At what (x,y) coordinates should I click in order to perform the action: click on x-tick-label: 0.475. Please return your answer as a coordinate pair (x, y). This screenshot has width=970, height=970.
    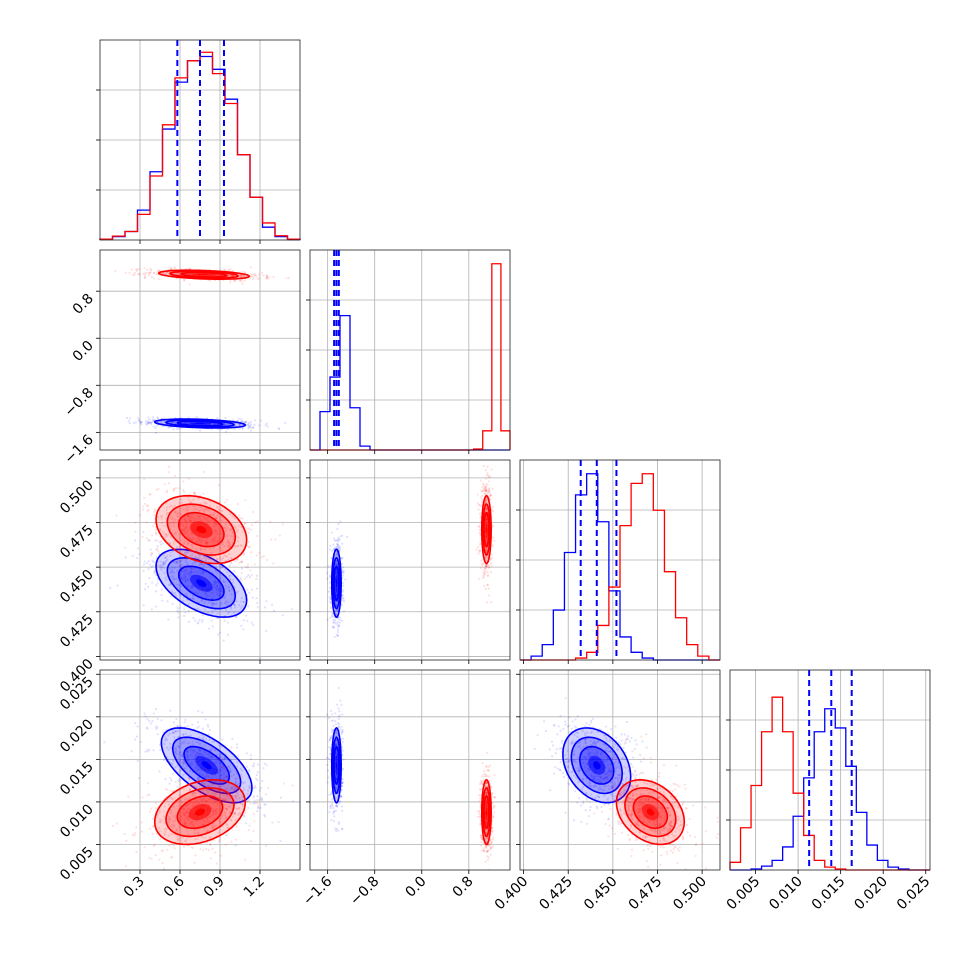
    Looking at the image, I should click on (646, 894).